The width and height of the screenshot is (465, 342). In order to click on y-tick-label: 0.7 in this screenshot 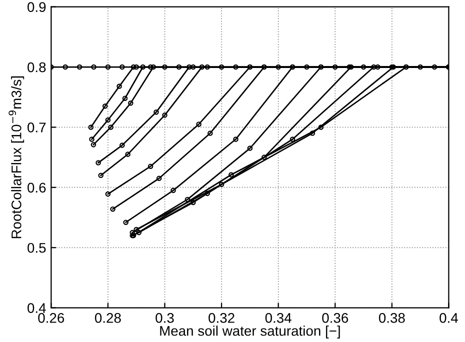, I will do `click(37, 127)`.